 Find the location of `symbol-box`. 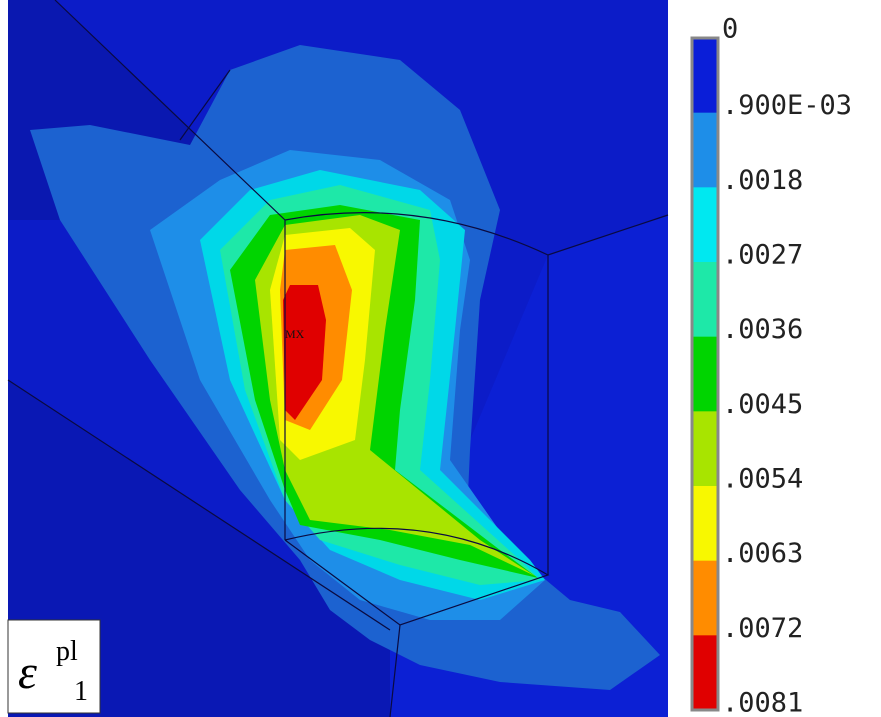

symbol-box is located at coordinates (54, 666).